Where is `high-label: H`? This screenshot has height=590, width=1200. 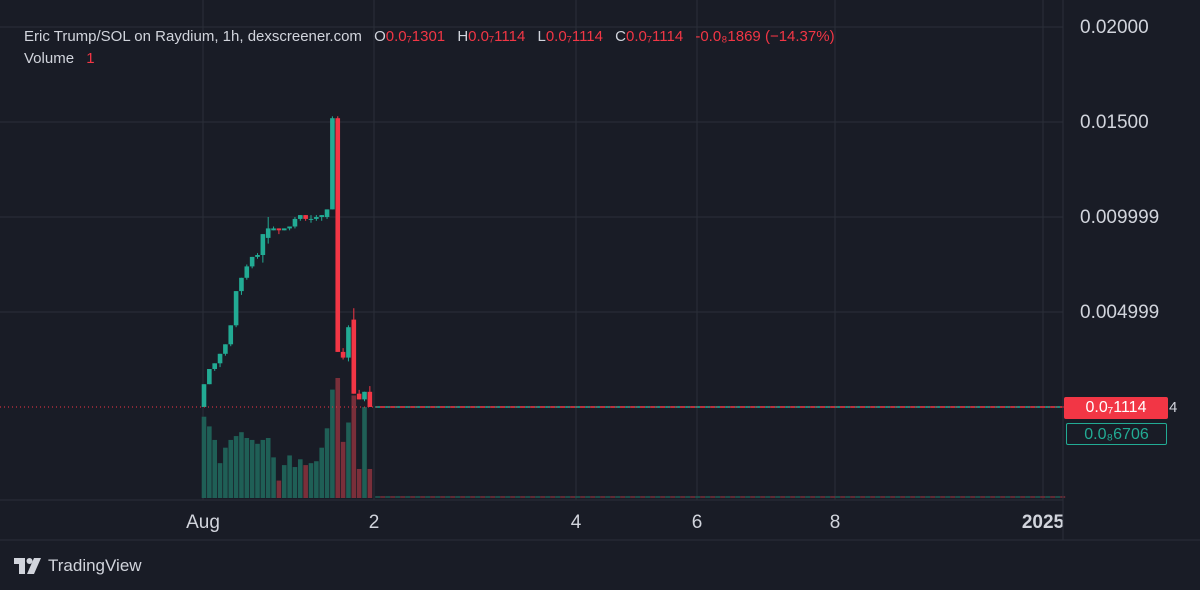
high-label: H is located at coordinates (463, 36).